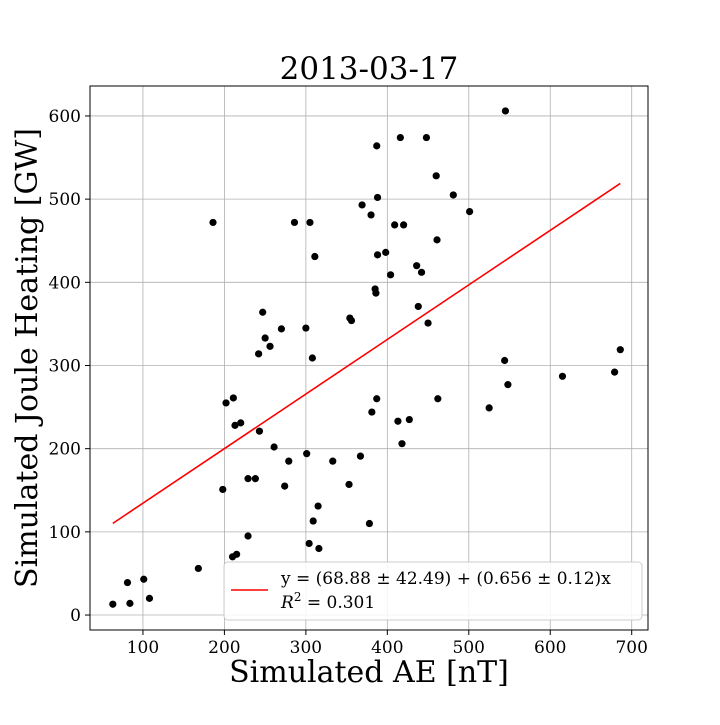 The width and height of the screenshot is (720, 725). Describe the element at coordinates (469, 648) in the screenshot. I see `x-tick-label: 500` at that location.